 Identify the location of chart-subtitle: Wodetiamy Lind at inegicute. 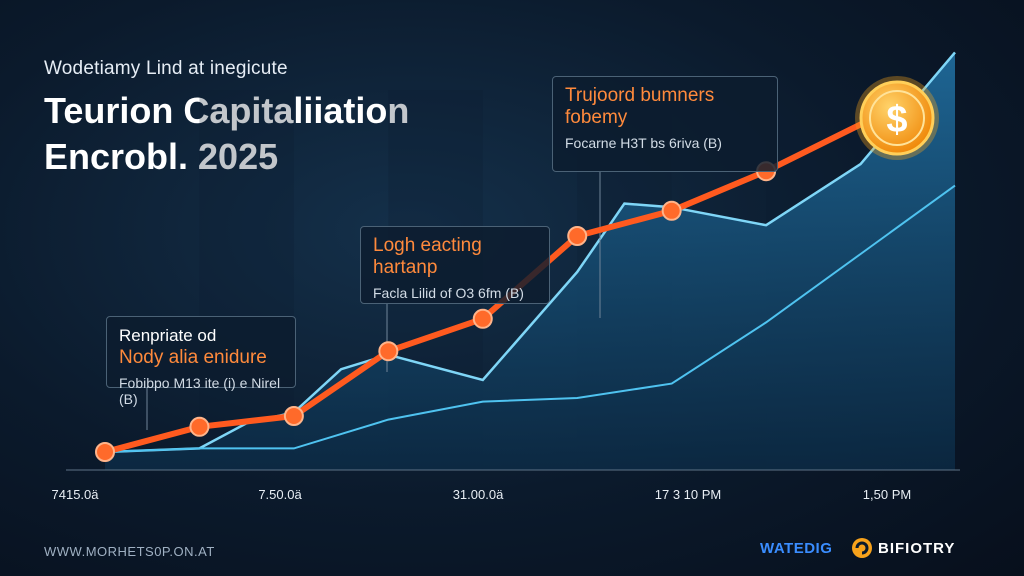
(166, 68).